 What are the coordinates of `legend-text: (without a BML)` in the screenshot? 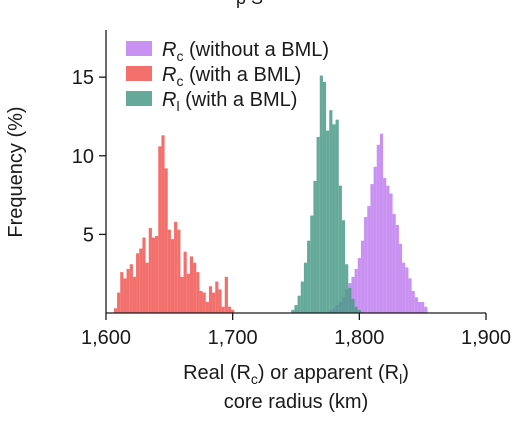 It's located at (256, 50).